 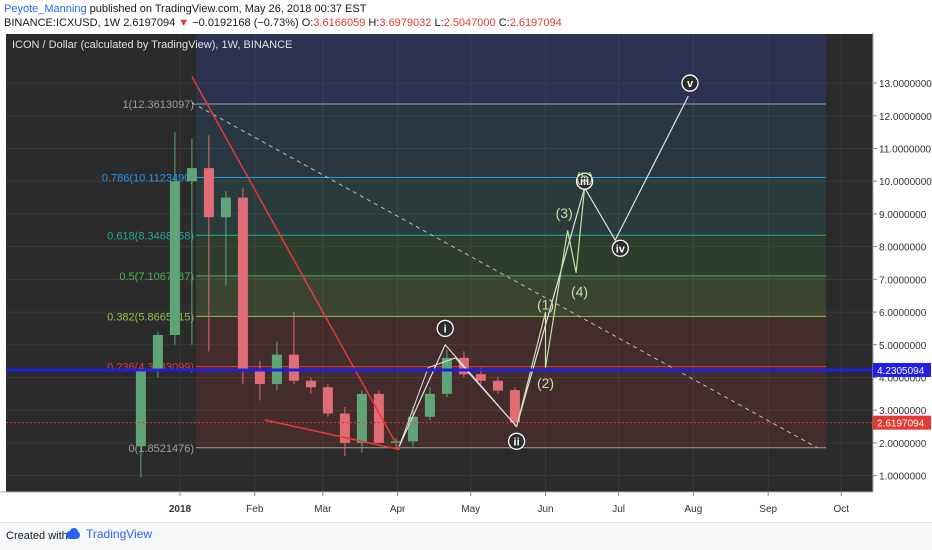 What do you see at coordinates (339, 23) in the screenshot?
I see `open-value: 3.6166059` at bounding box center [339, 23].